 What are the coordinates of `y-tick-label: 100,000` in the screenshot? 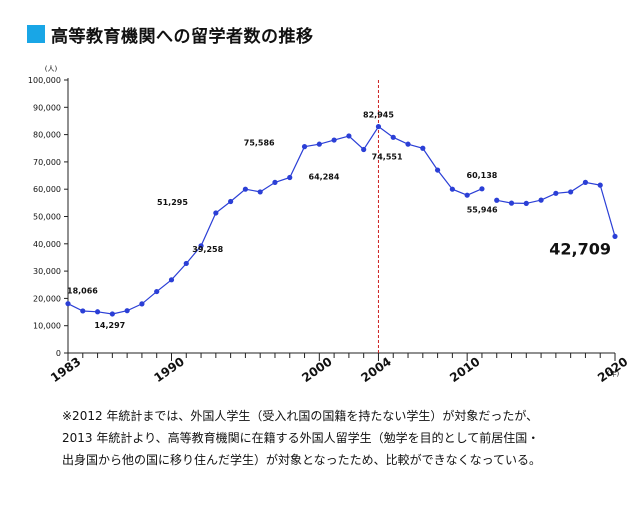 It's located at (44, 80).